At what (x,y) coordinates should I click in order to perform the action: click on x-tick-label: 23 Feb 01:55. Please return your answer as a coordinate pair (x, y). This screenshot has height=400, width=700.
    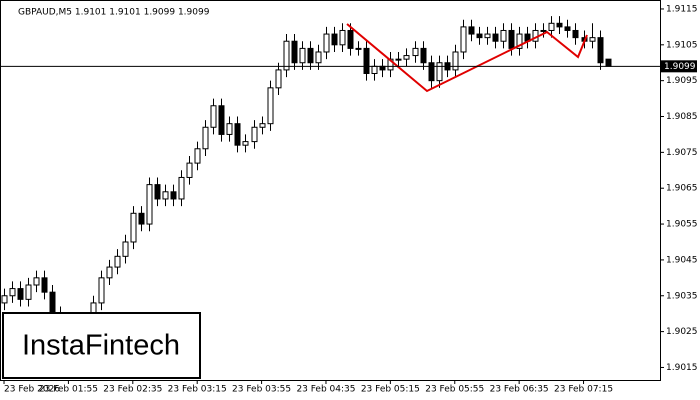
    Looking at the image, I should click on (68, 390).